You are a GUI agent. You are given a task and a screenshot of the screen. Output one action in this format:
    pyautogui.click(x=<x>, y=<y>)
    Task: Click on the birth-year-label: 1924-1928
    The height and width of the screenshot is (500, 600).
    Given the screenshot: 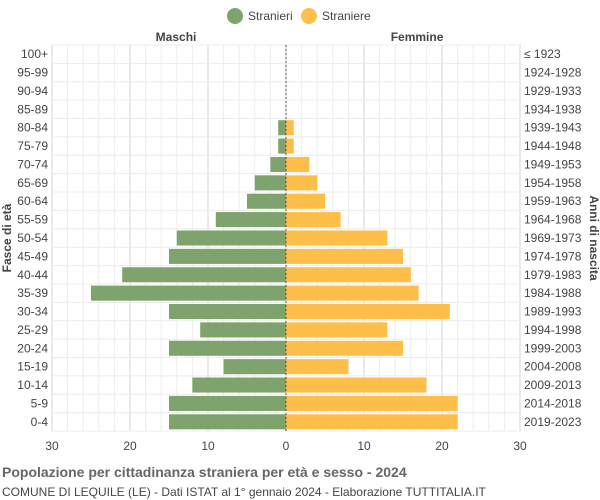 What is the action you would take?
    pyautogui.click(x=553, y=73)
    